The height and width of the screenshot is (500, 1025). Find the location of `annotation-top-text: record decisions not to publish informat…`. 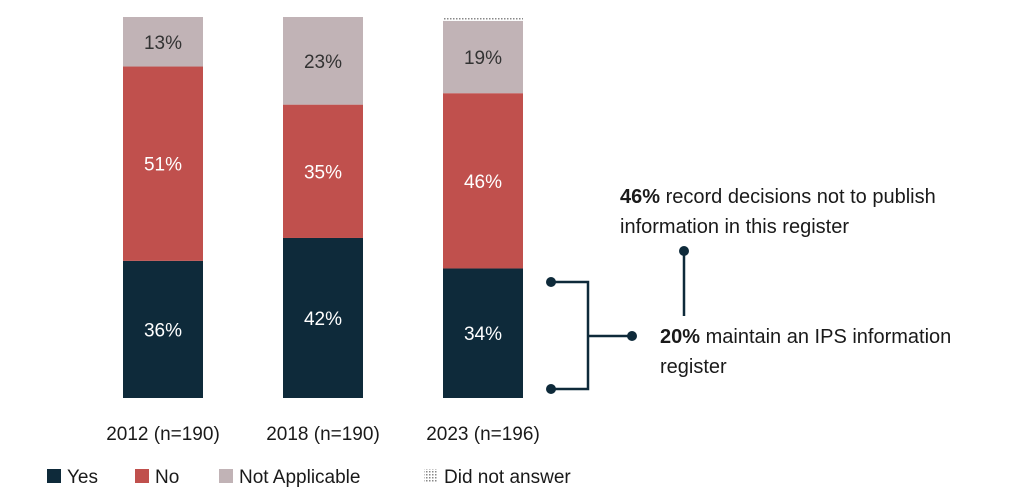

annotation-top-text: record decisions not to publish informat… is located at coordinates (778, 212).